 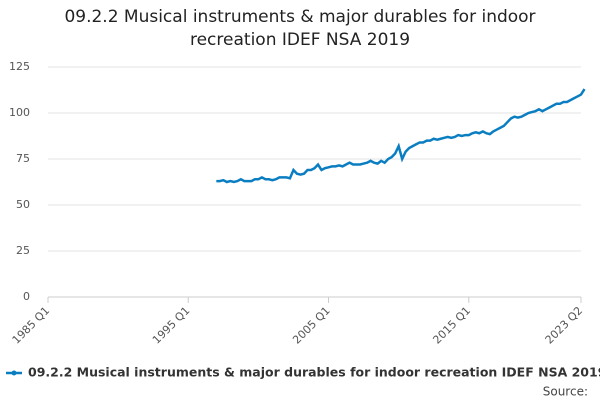 I want to click on source: Source:, so click(x=565, y=392).